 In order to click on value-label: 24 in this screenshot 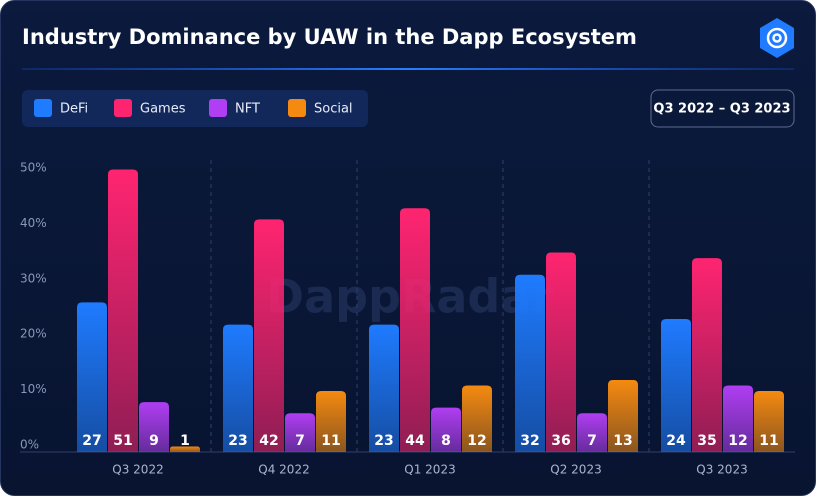, I will do `click(676, 441)`.